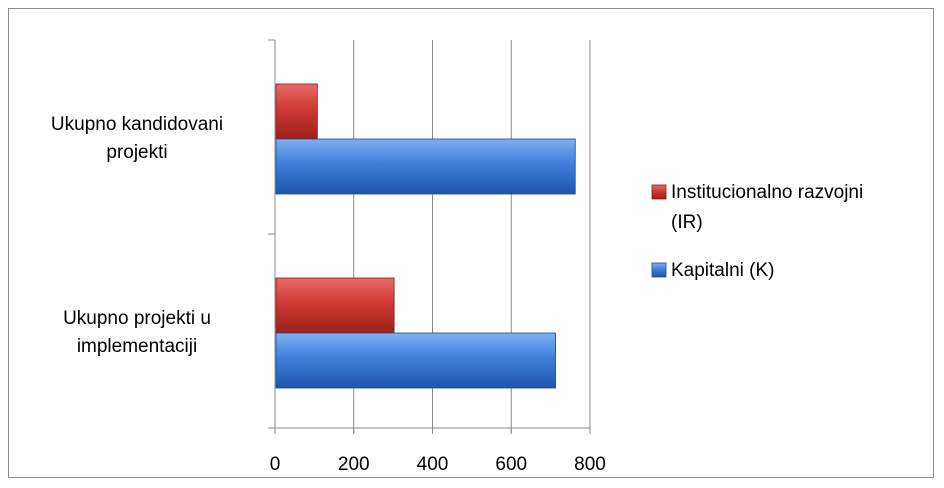 The height and width of the screenshot is (488, 944). What do you see at coordinates (511, 464) in the screenshot?
I see `x-tick-label: 600` at bounding box center [511, 464].